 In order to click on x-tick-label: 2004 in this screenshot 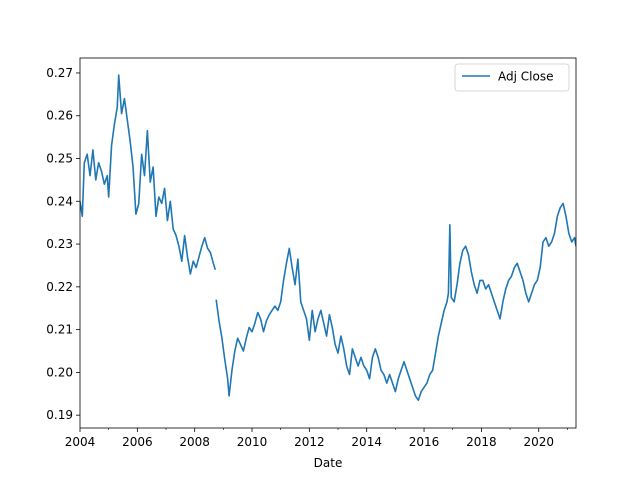, I will do `click(80, 442)`.